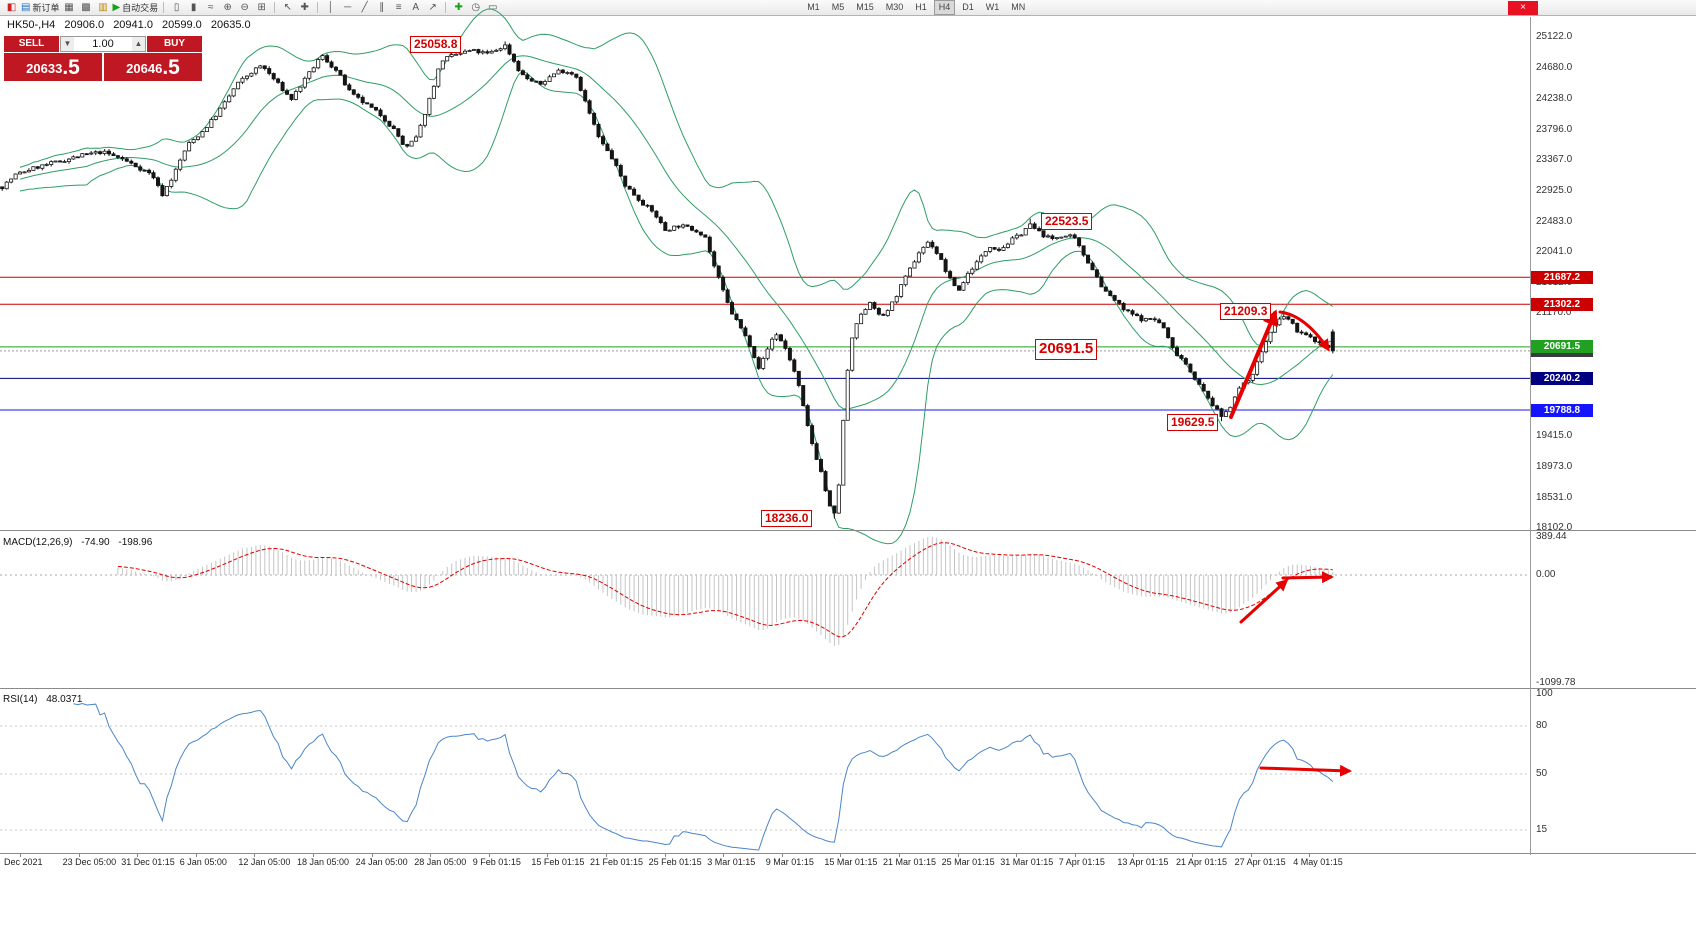 The height and width of the screenshot is (940, 1696). I want to click on rsi-label: RSI(14), so click(20, 699).